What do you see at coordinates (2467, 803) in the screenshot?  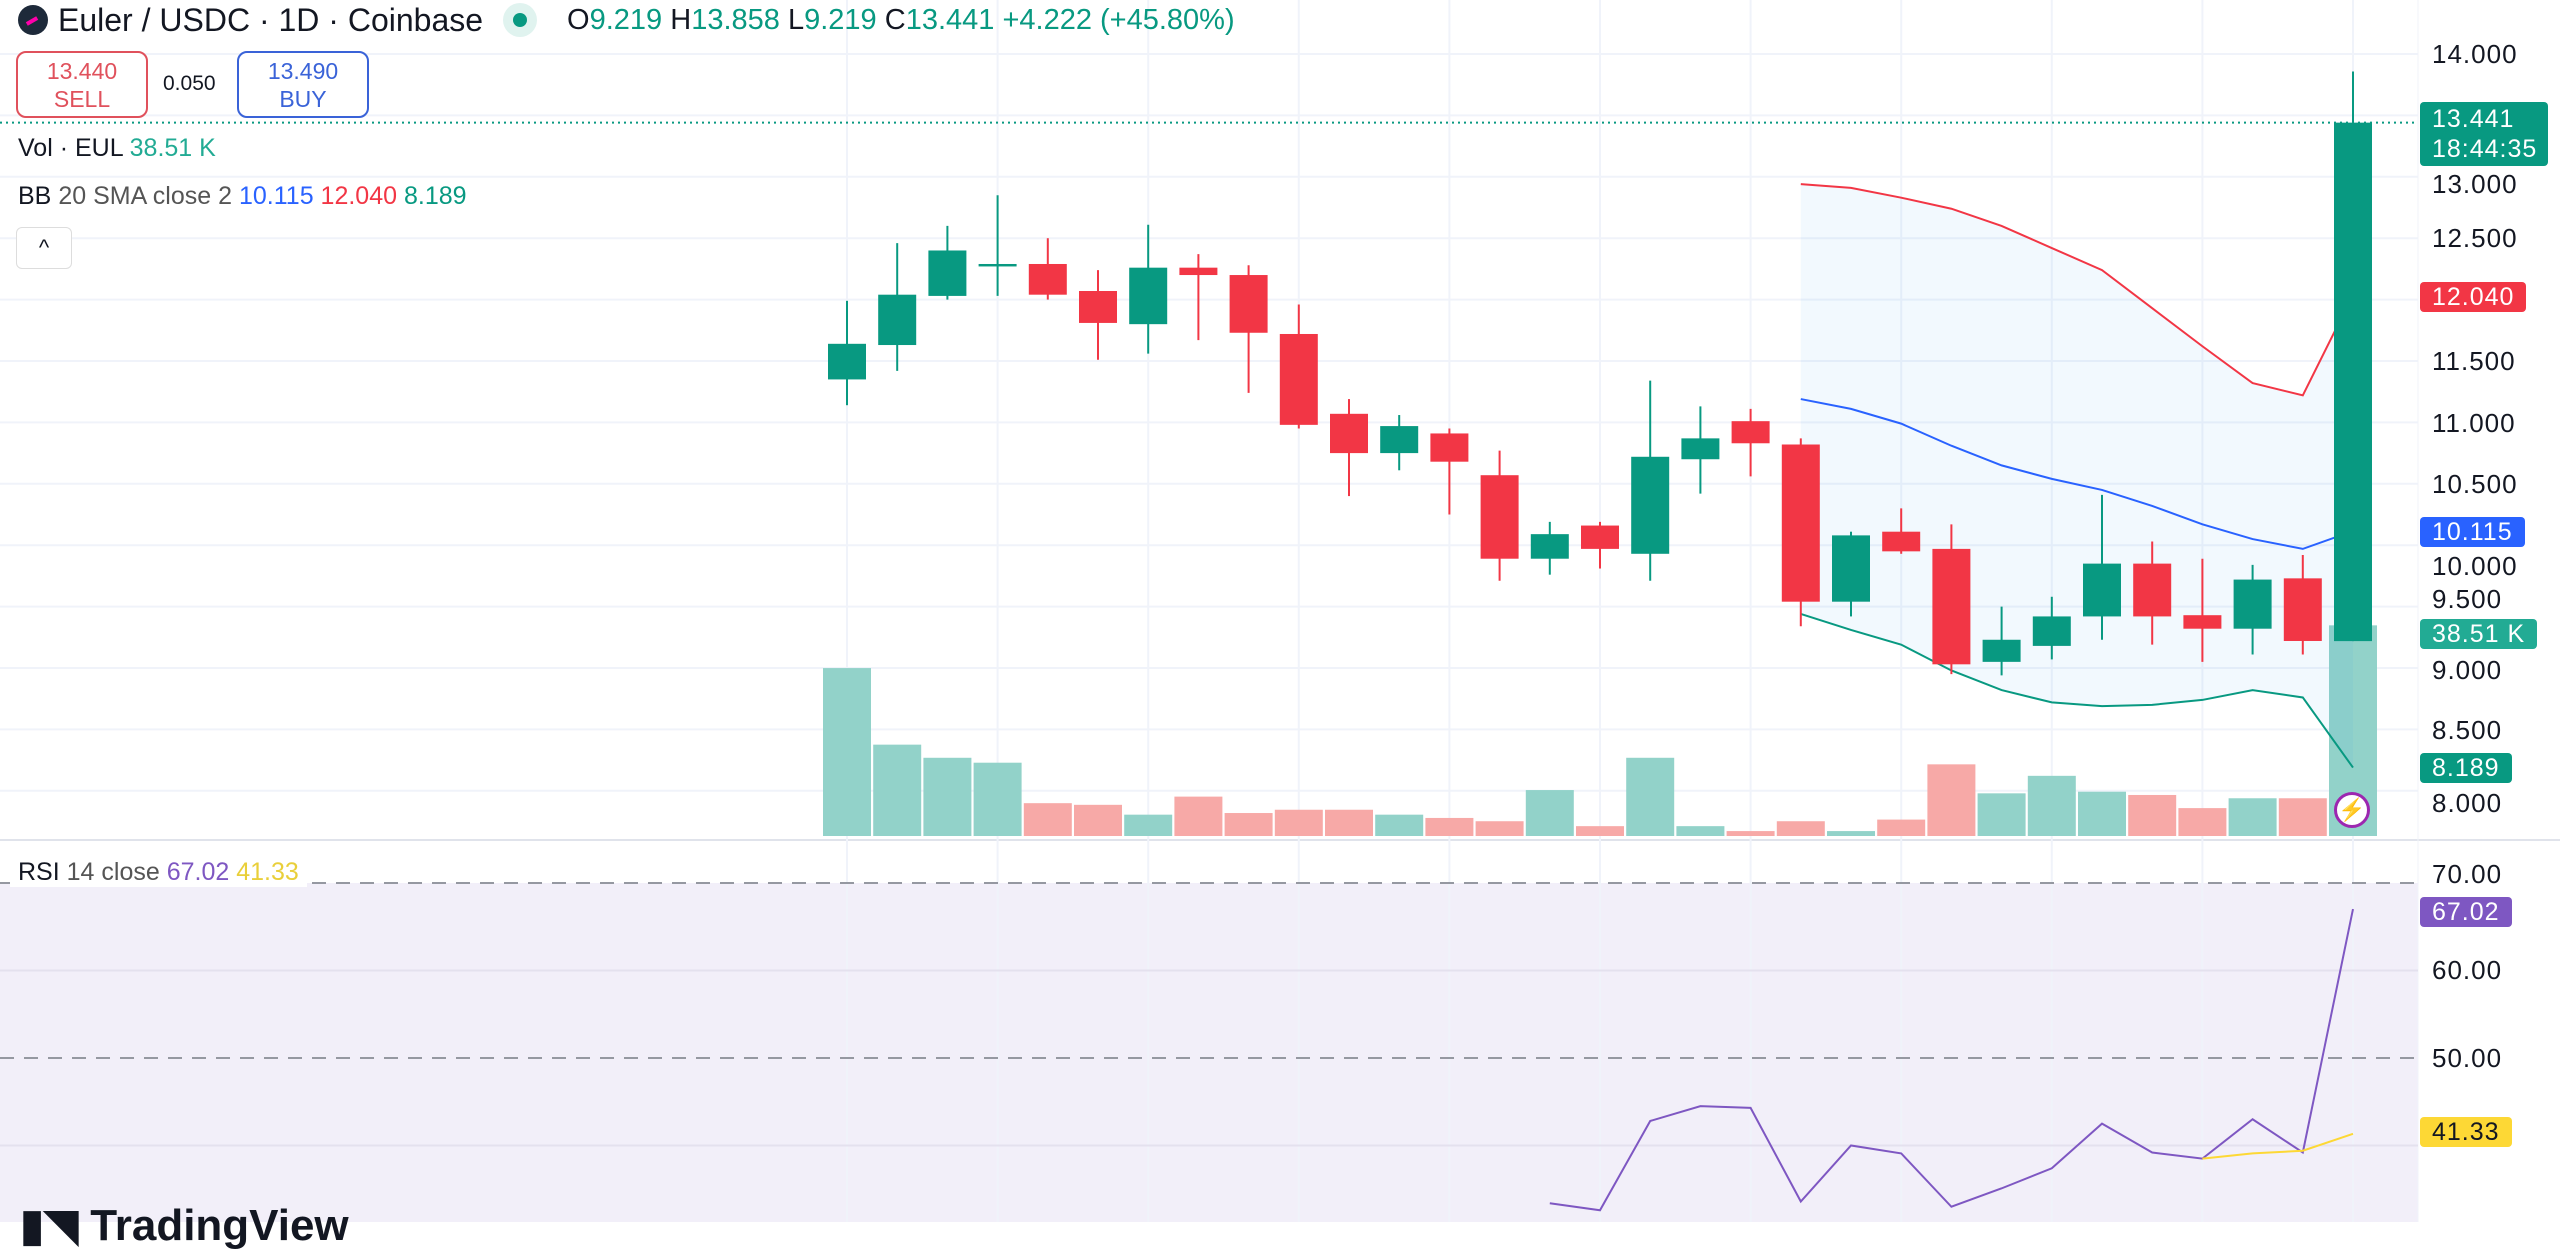 I see `price-tick: 8.000` at bounding box center [2467, 803].